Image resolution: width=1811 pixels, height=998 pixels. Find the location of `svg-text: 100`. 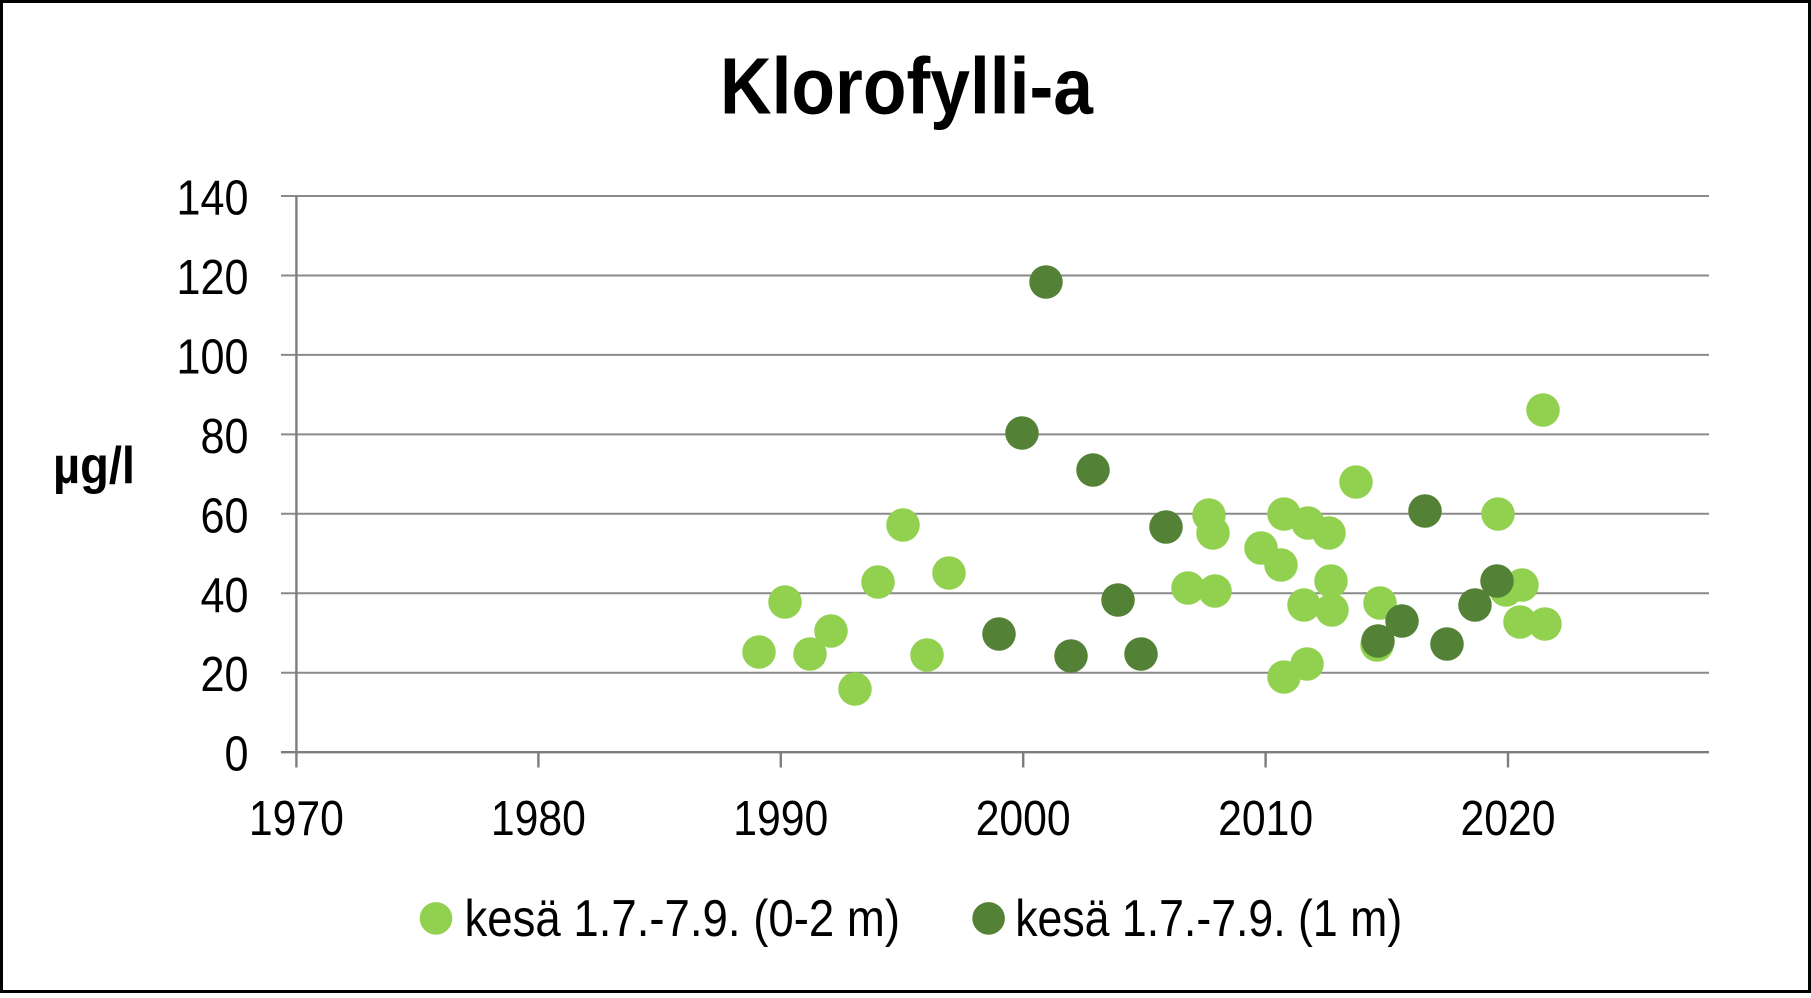

svg-text: 100 is located at coordinates (213, 357).